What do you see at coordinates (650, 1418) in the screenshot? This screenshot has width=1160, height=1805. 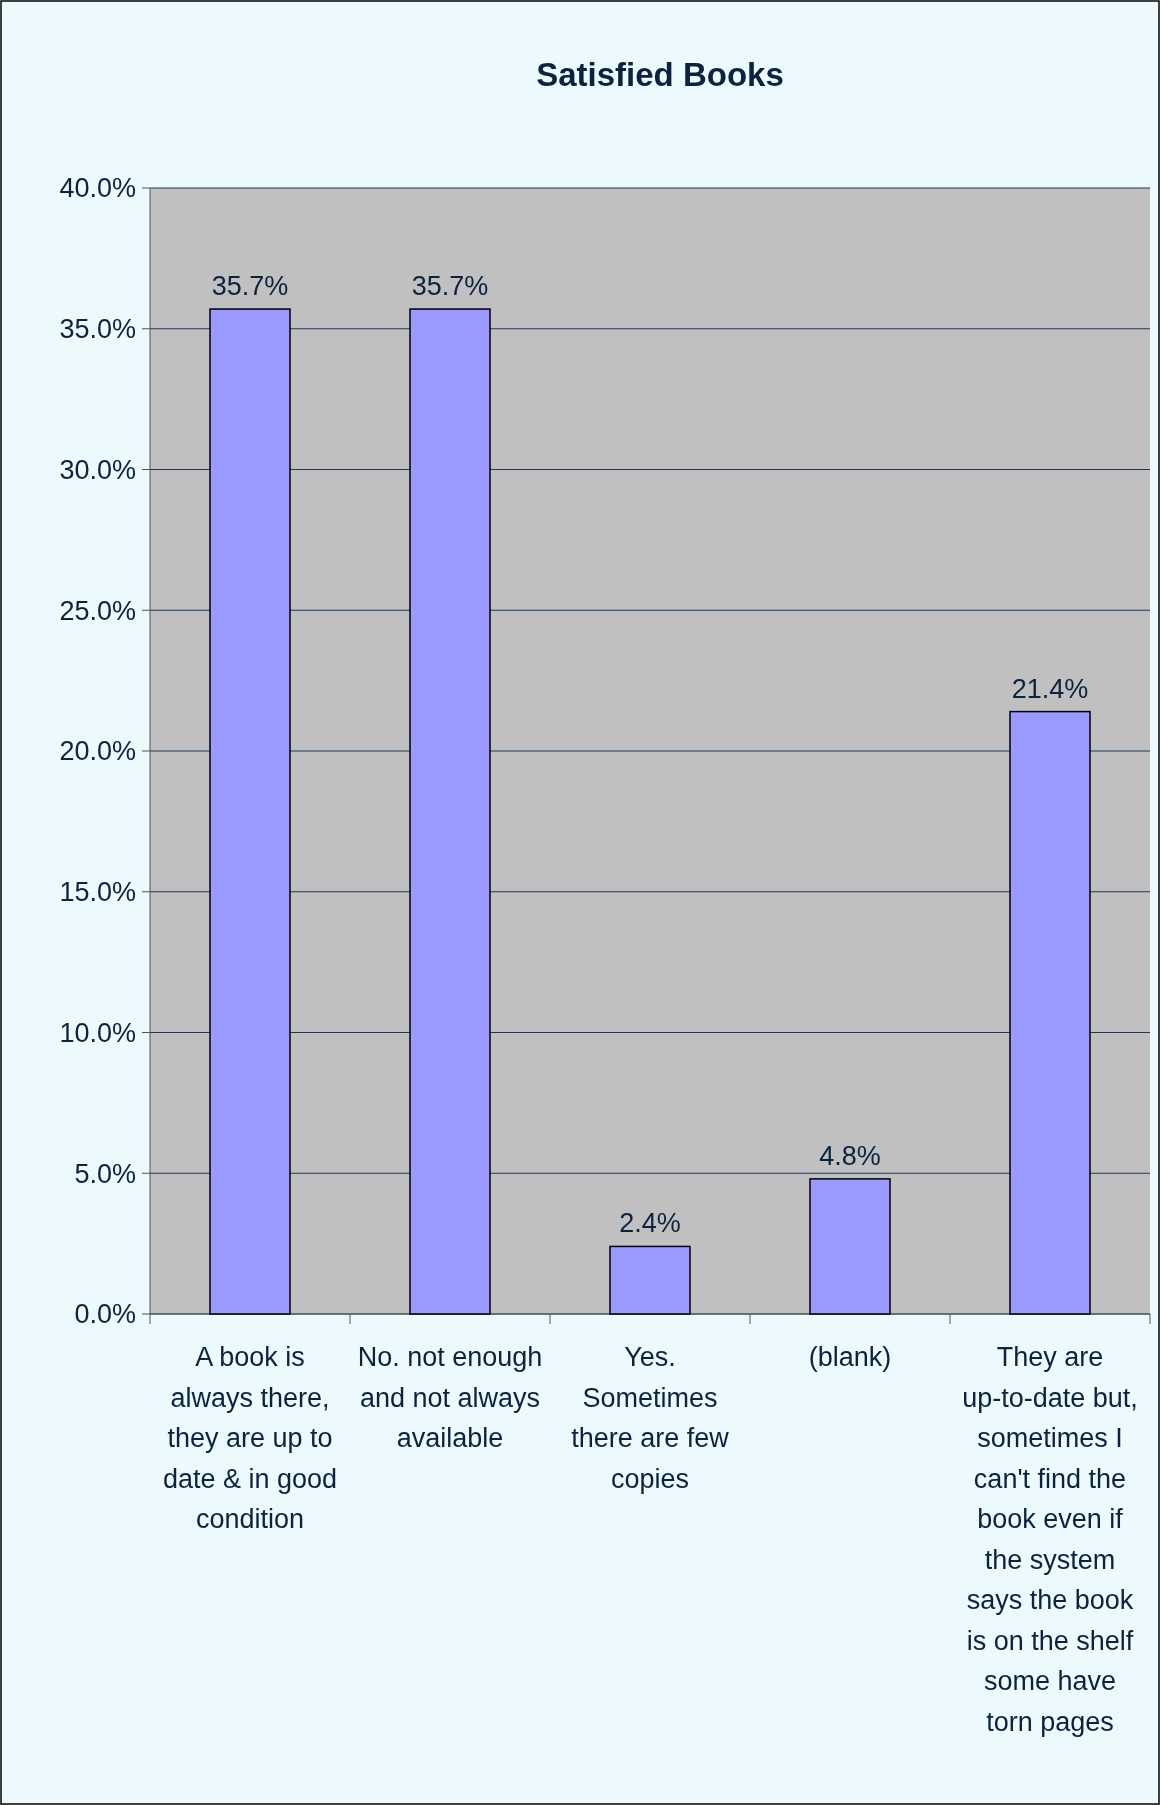 I see `x-tick-label: Yes. Sometimes there are few copies` at bounding box center [650, 1418].